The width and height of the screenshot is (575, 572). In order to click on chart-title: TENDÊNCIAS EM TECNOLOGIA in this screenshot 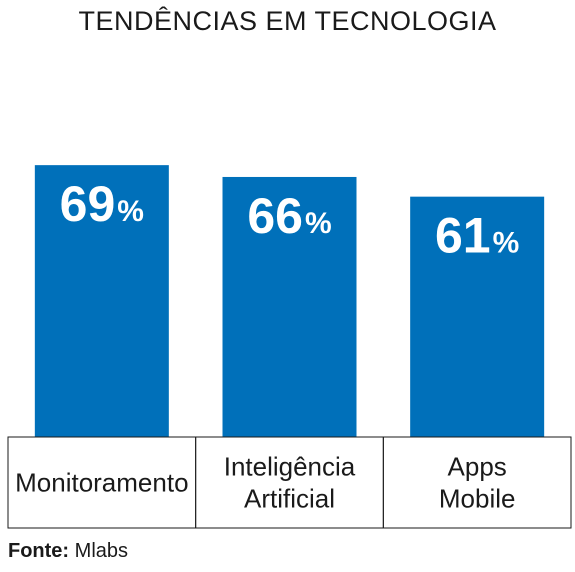, I will do `click(287, 21)`.